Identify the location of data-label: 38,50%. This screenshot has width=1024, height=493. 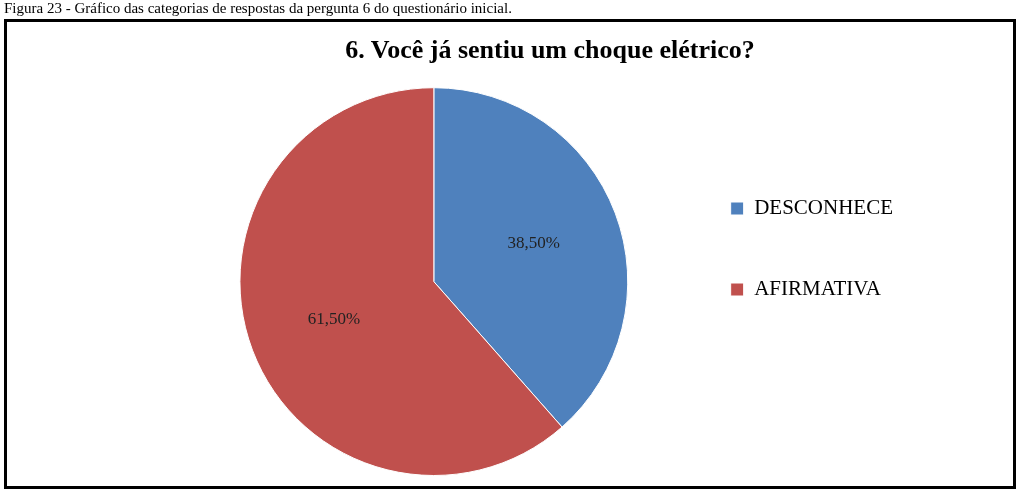
(533, 243).